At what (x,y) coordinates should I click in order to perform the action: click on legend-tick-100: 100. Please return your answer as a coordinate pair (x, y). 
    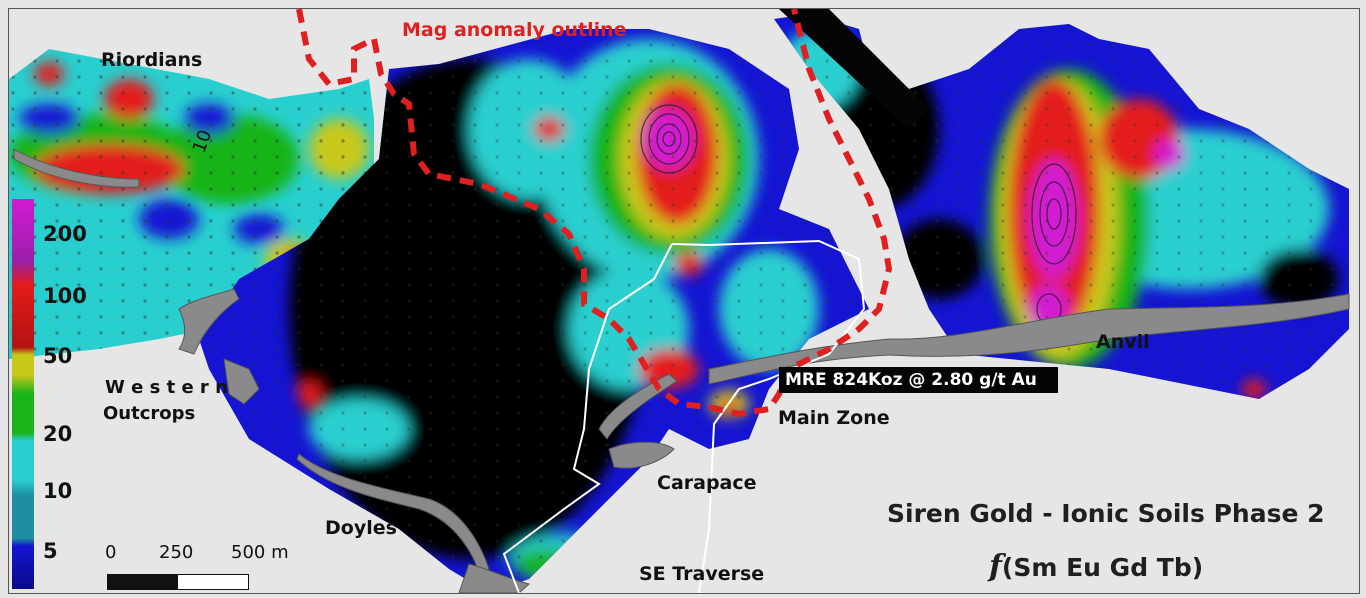
    Looking at the image, I should click on (65, 296).